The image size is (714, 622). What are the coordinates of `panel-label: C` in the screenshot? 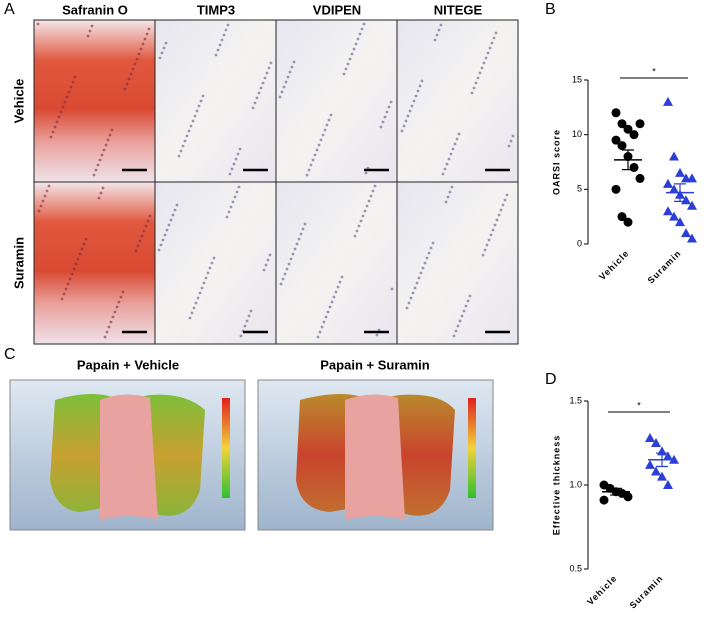 It's located at (10, 354).